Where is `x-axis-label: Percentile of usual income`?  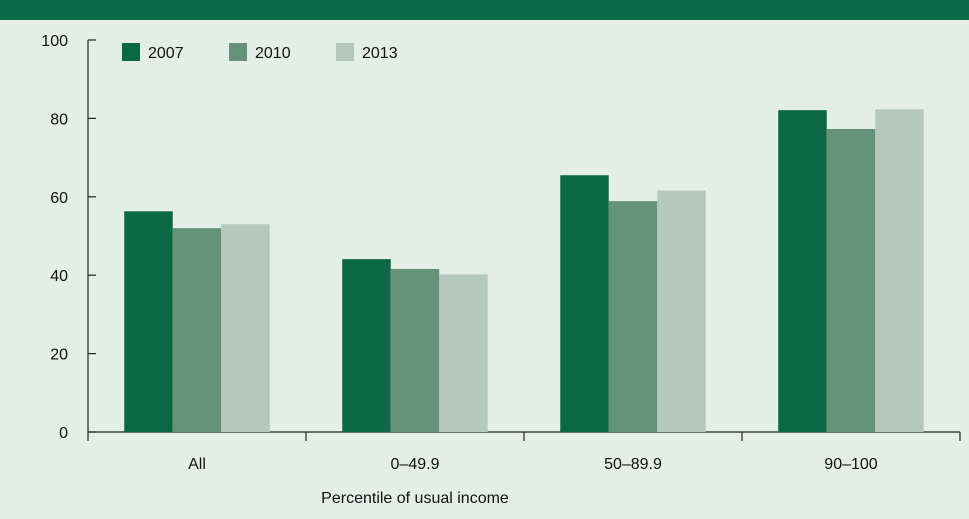 x-axis-label: Percentile of usual income is located at coordinates (415, 498).